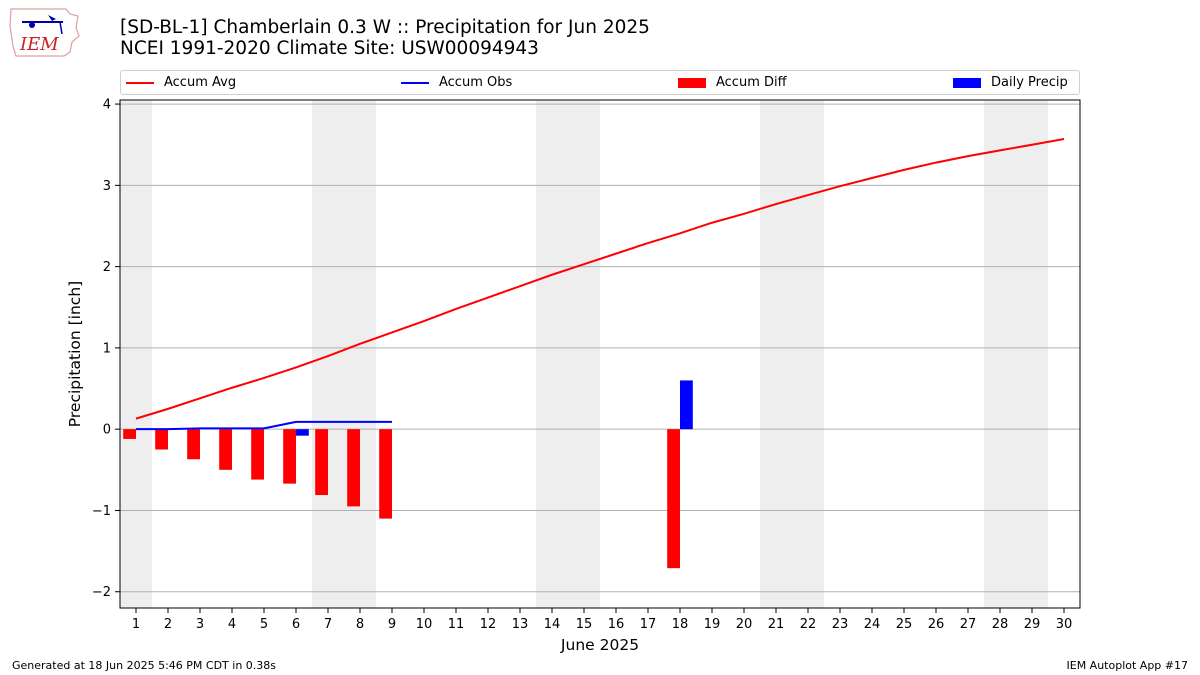 Image resolution: width=1200 pixels, height=675 pixels. Describe the element at coordinates (168, 624) in the screenshot. I see `x-tick-label: 2` at that location.